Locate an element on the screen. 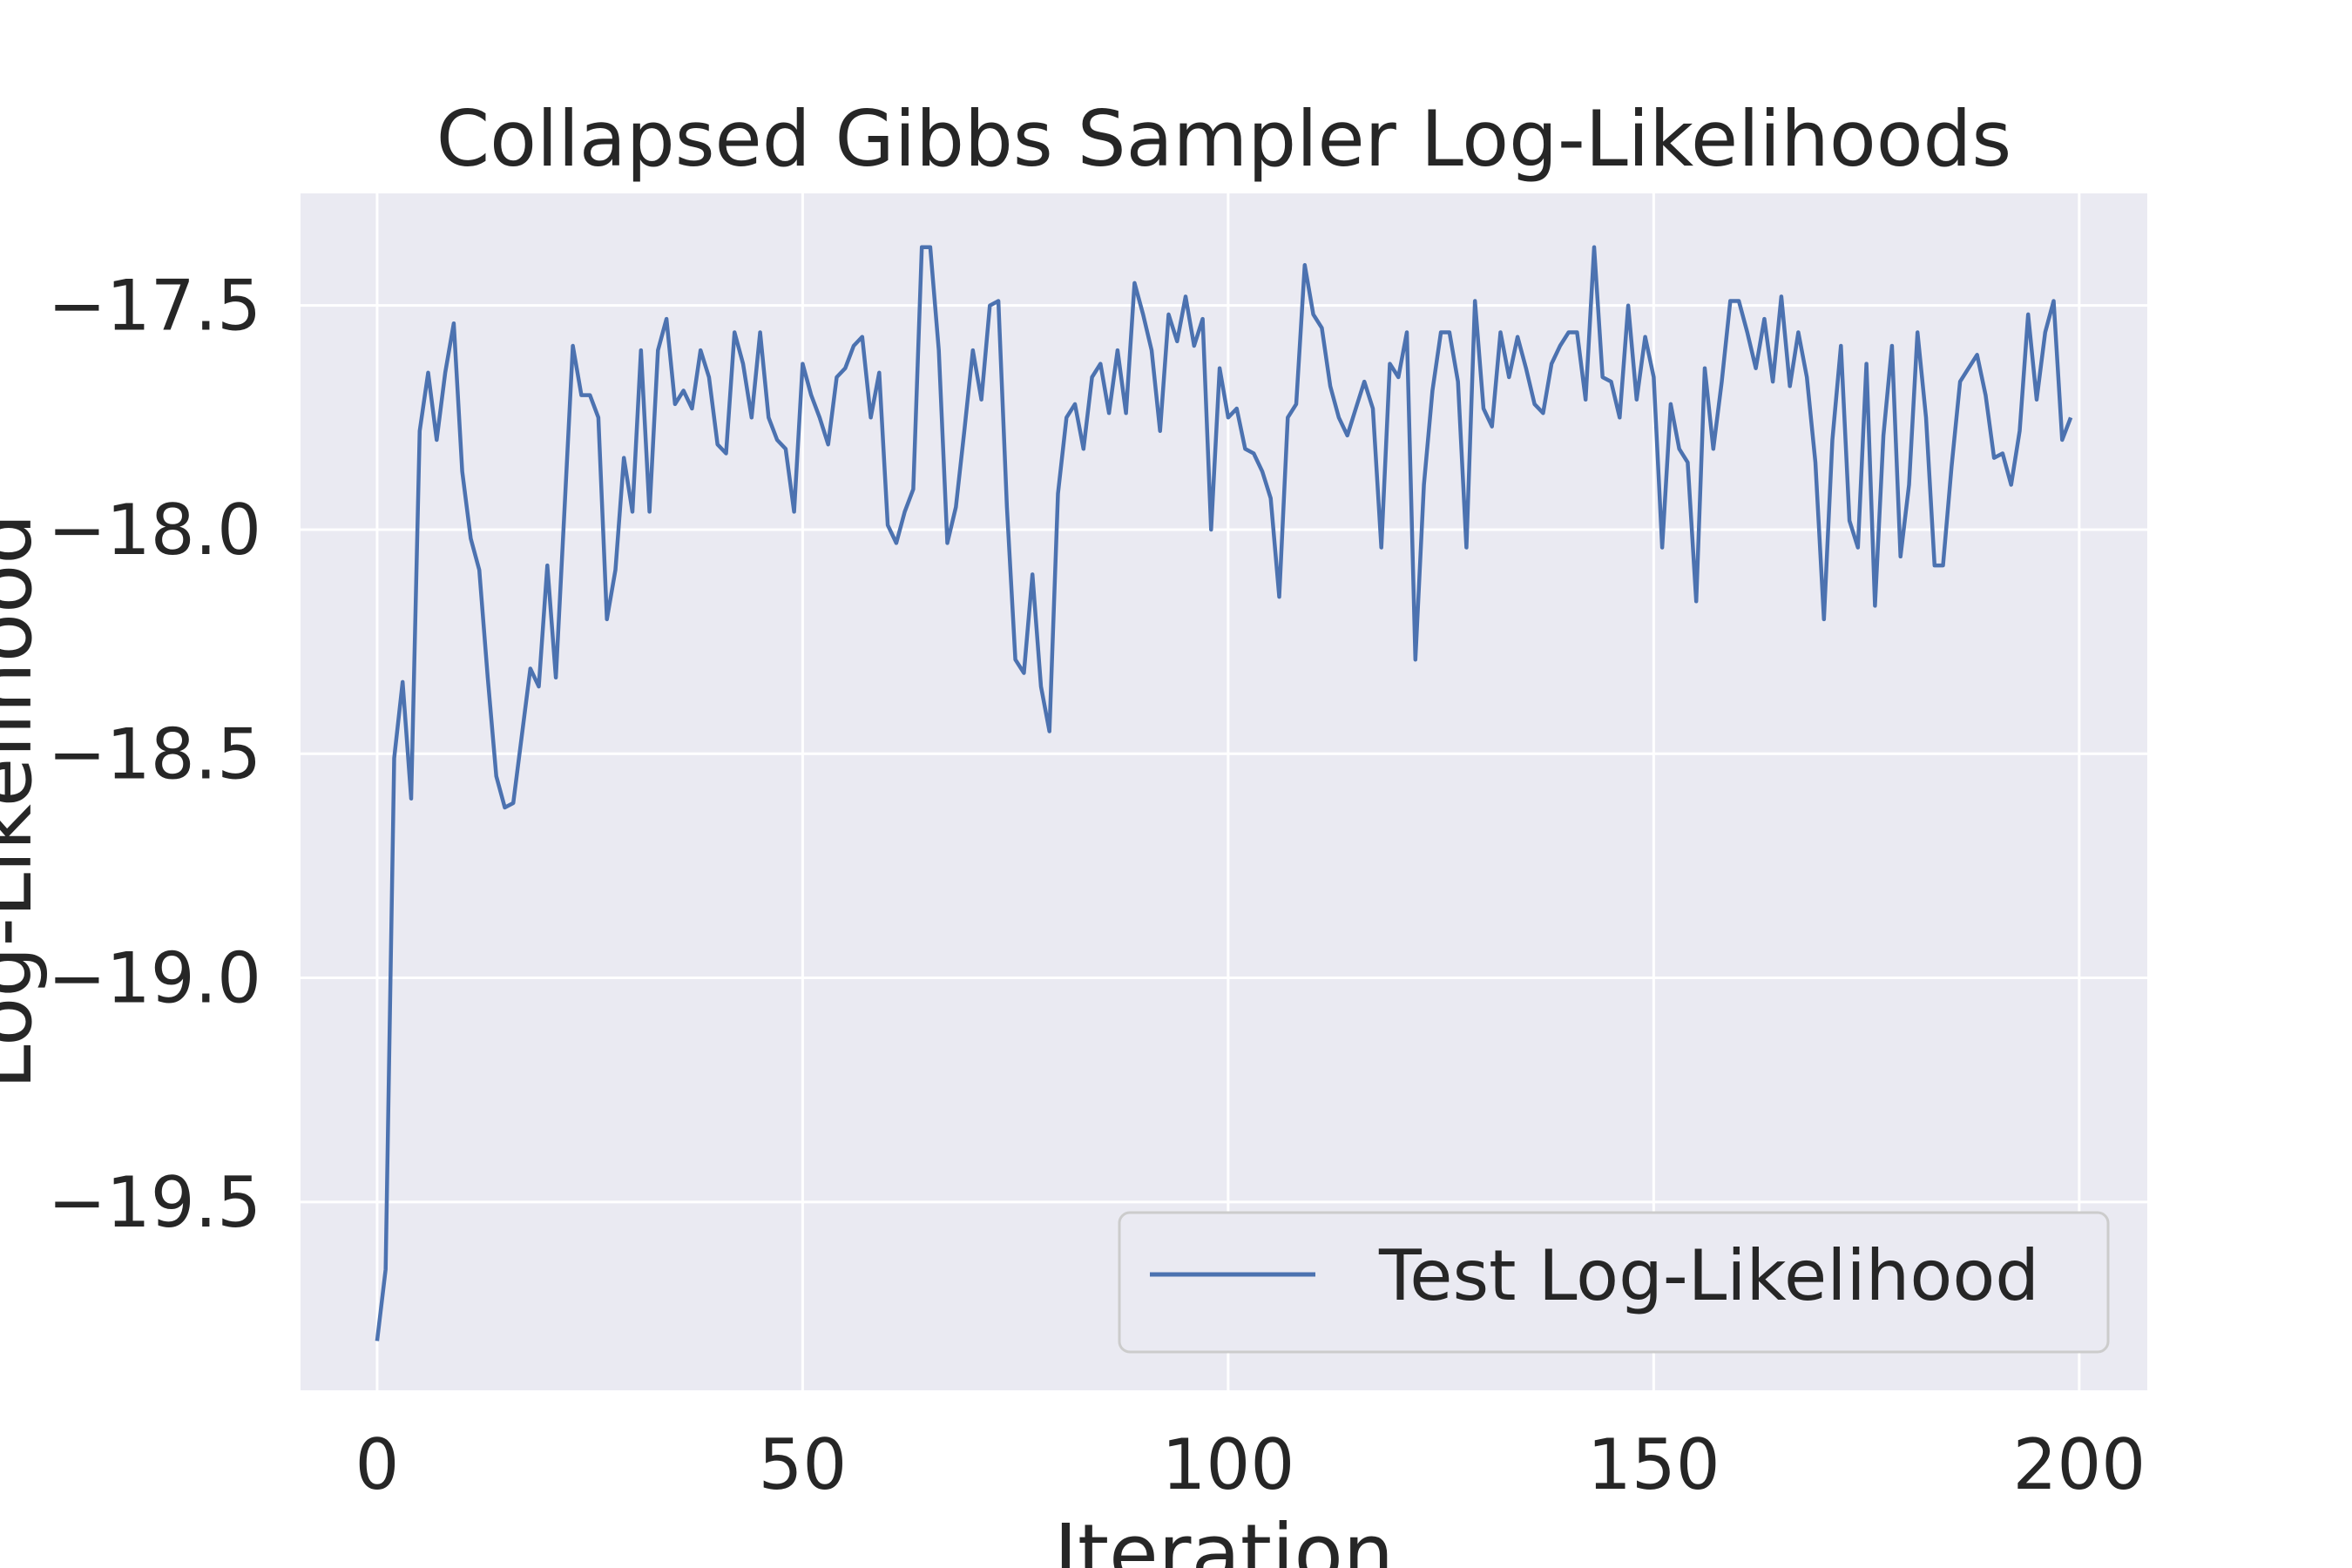 The width and height of the screenshot is (2352, 1568). y-tick-labels: −17.5 −18.0 −18.5 −19.0 −19.5 is located at coordinates (154, 754).